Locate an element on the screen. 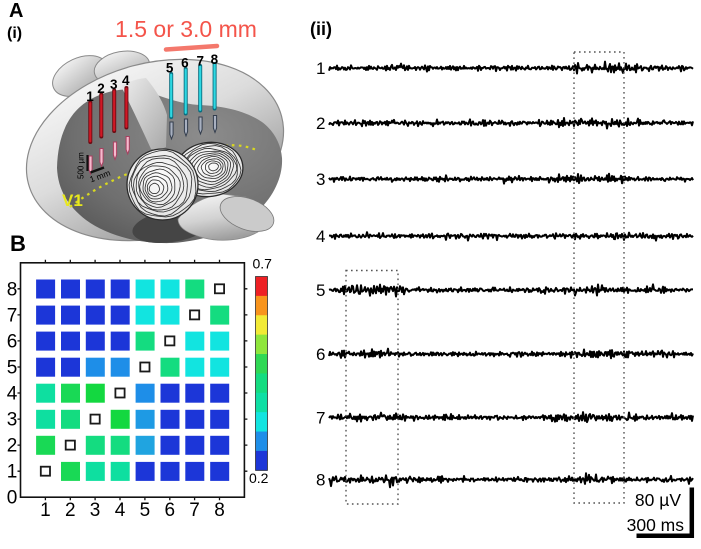  svg-text: 500 µm is located at coordinates (81, 165).